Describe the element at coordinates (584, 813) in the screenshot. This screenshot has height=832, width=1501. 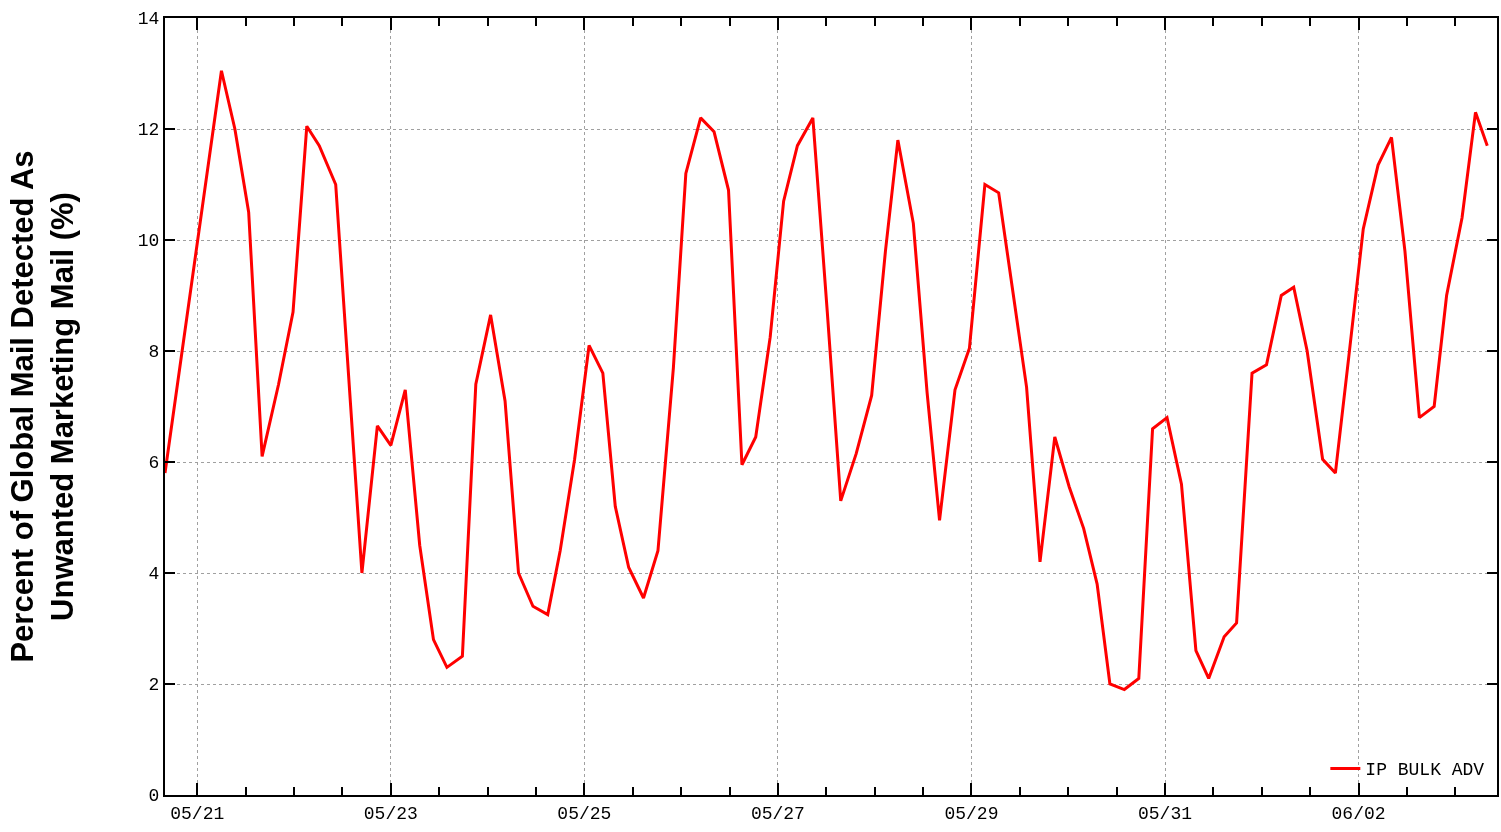
I see `x-tick-label: 05/25` at that location.